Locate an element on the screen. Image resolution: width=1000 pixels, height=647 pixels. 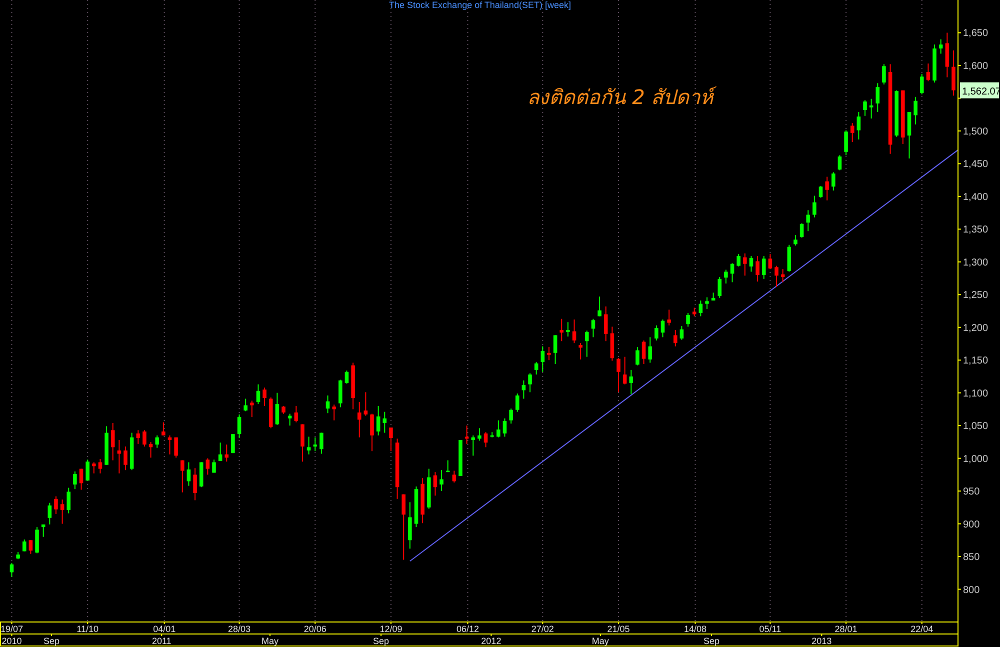
x-tick-label: 28/03 is located at coordinates (239, 629).